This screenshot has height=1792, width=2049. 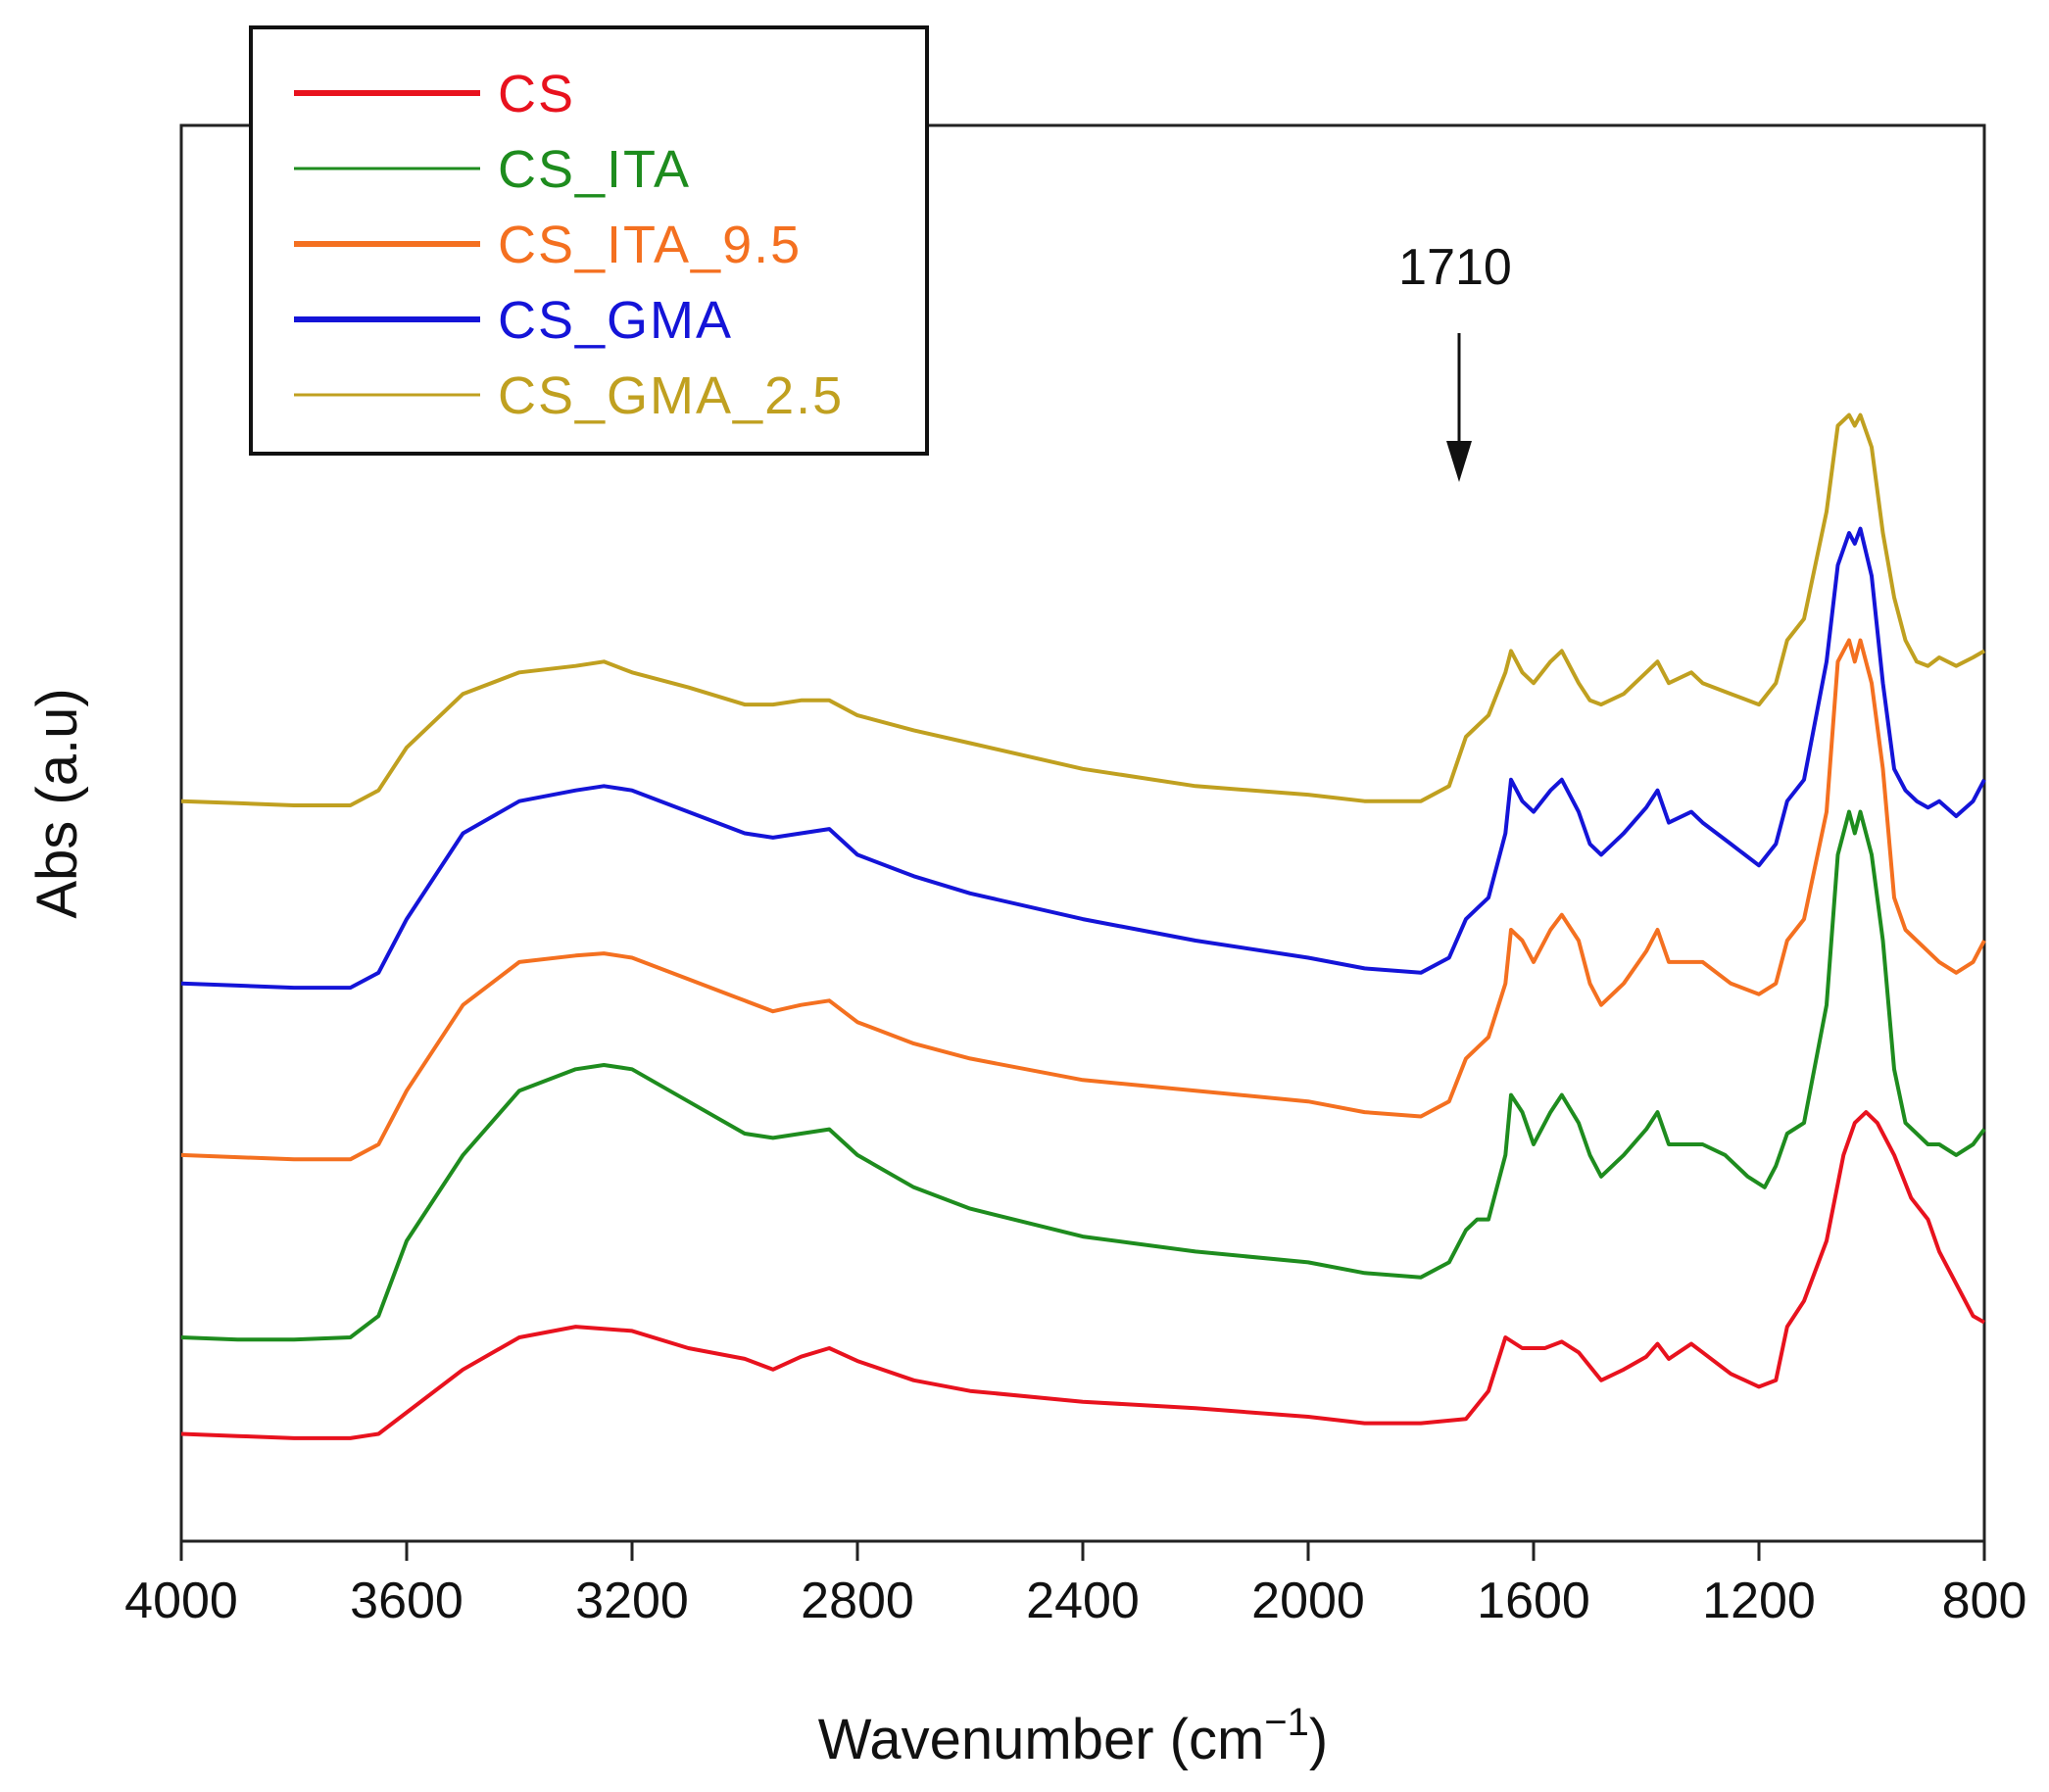 I want to click on x-axis-title: Wavenumber (cm−1), so click(x=1073, y=1736).